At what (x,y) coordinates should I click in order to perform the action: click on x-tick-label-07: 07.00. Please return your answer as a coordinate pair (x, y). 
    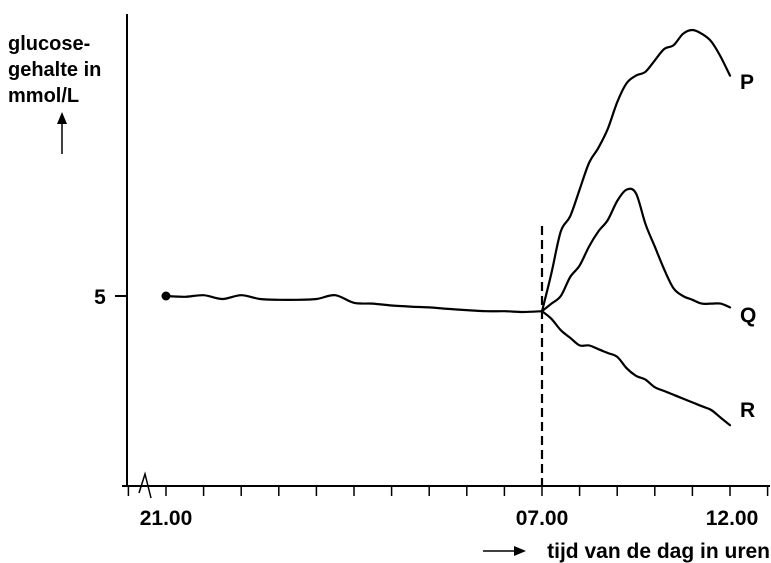
    Looking at the image, I should click on (542, 518).